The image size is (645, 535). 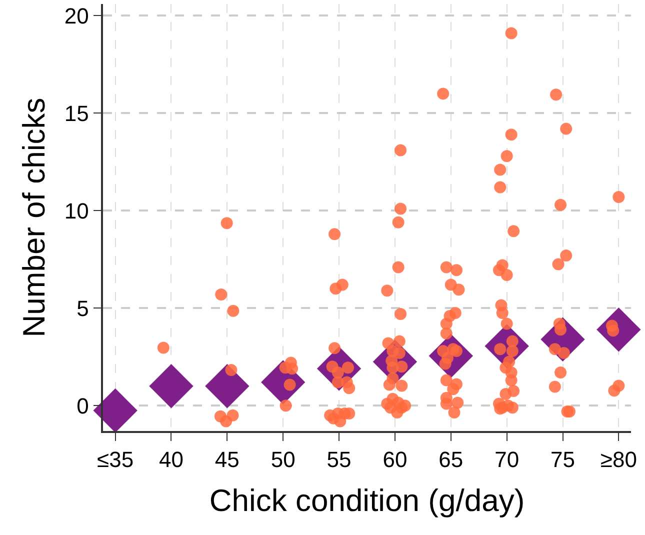 What do you see at coordinates (76, 113) in the screenshot?
I see `y-tick-label: 15` at bounding box center [76, 113].